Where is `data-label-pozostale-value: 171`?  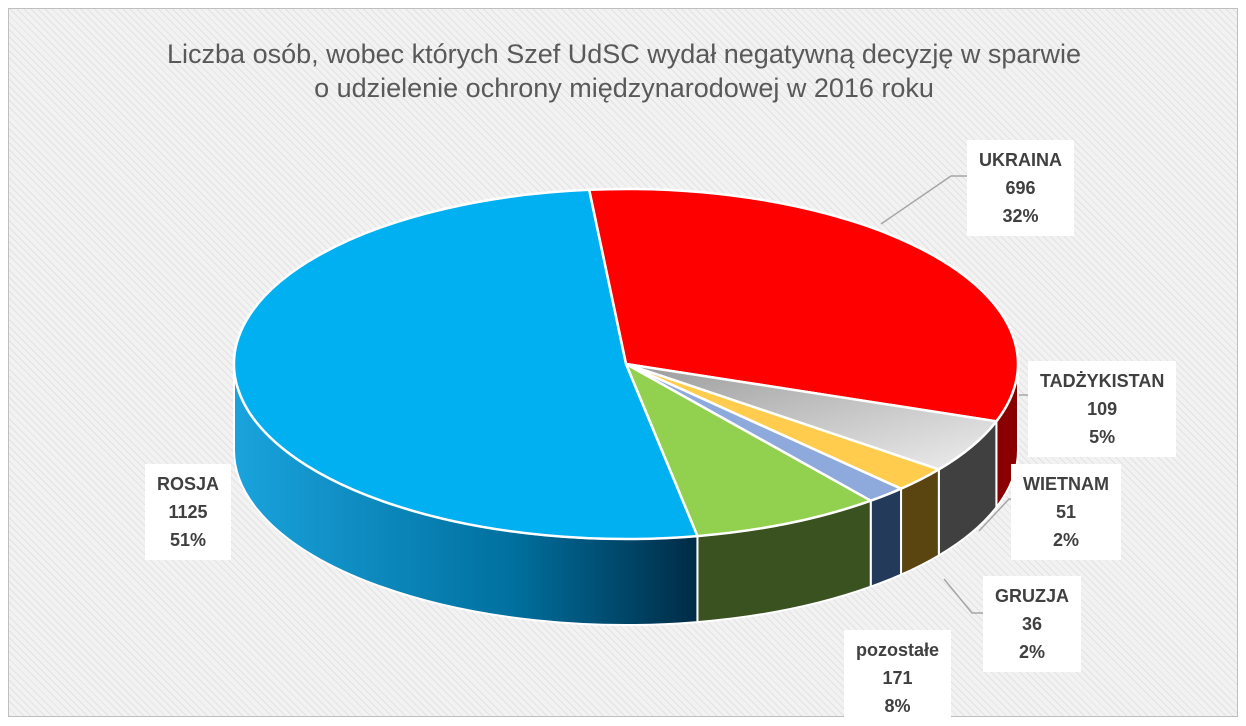 data-label-pozostale-value: 171 is located at coordinates (897, 678).